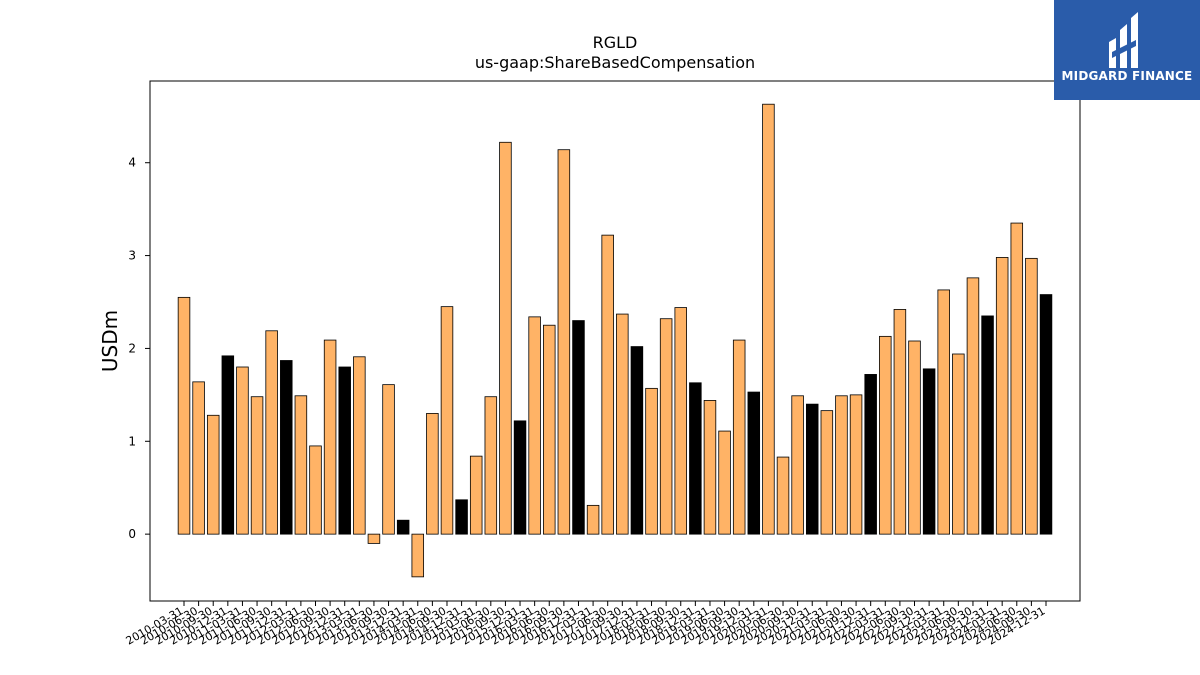 The image size is (1200, 675). I want to click on y-tick-label: 1, so click(132, 441).